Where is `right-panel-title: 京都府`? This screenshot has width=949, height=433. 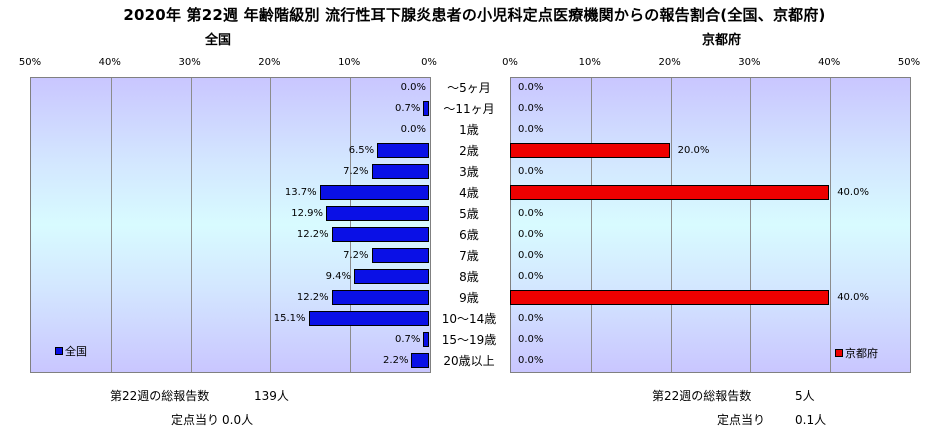 right-panel-title: 京都府 is located at coordinates (722, 40).